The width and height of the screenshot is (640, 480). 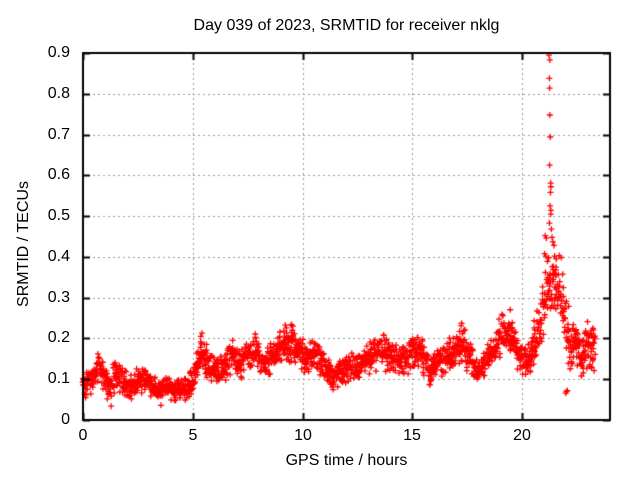 What do you see at coordinates (83, 435) in the screenshot?
I see `x-tick-label-0: 0` at bounding box center [83, 435].